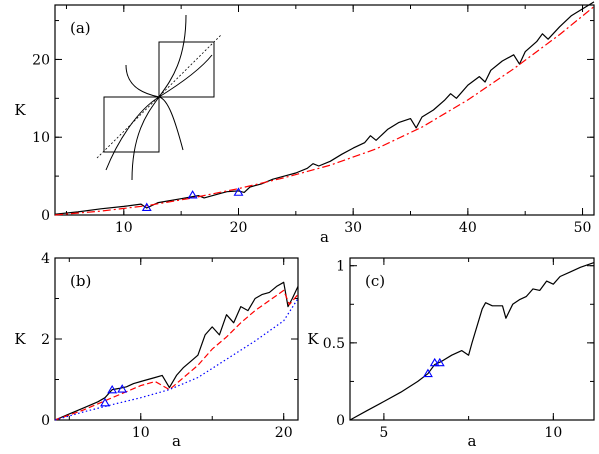 Image resolution: width=599 pixels, height=454 pixels. I want to click on y-tick-label: 0.5, so click(334, 344).